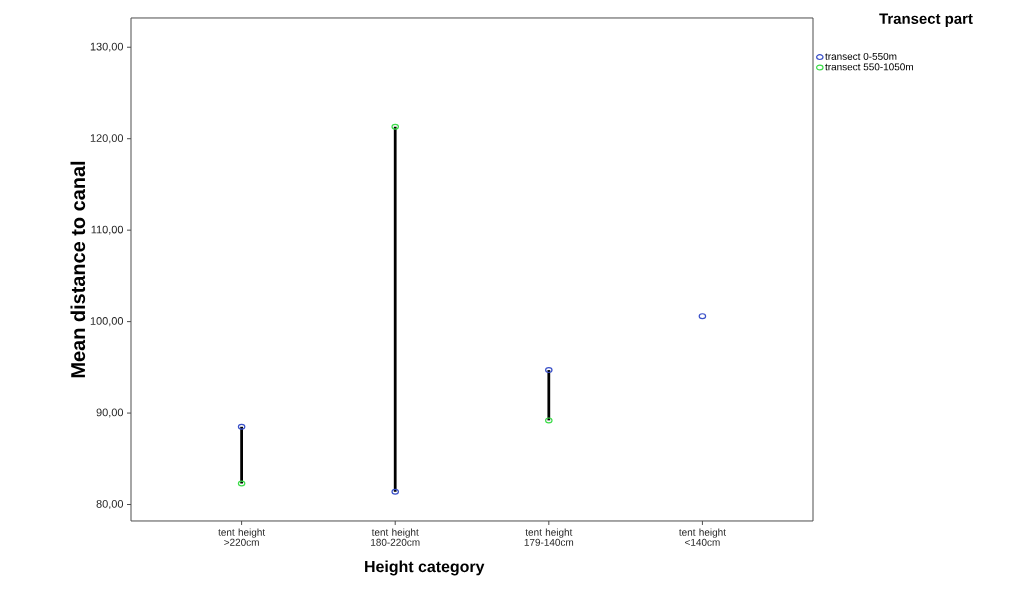 The height and width of the screenshot is (605, 1012). Describe the element at coordinates (242, 537) in the screenshot. I see `x-tick-label: tent height >220cm` at that location.